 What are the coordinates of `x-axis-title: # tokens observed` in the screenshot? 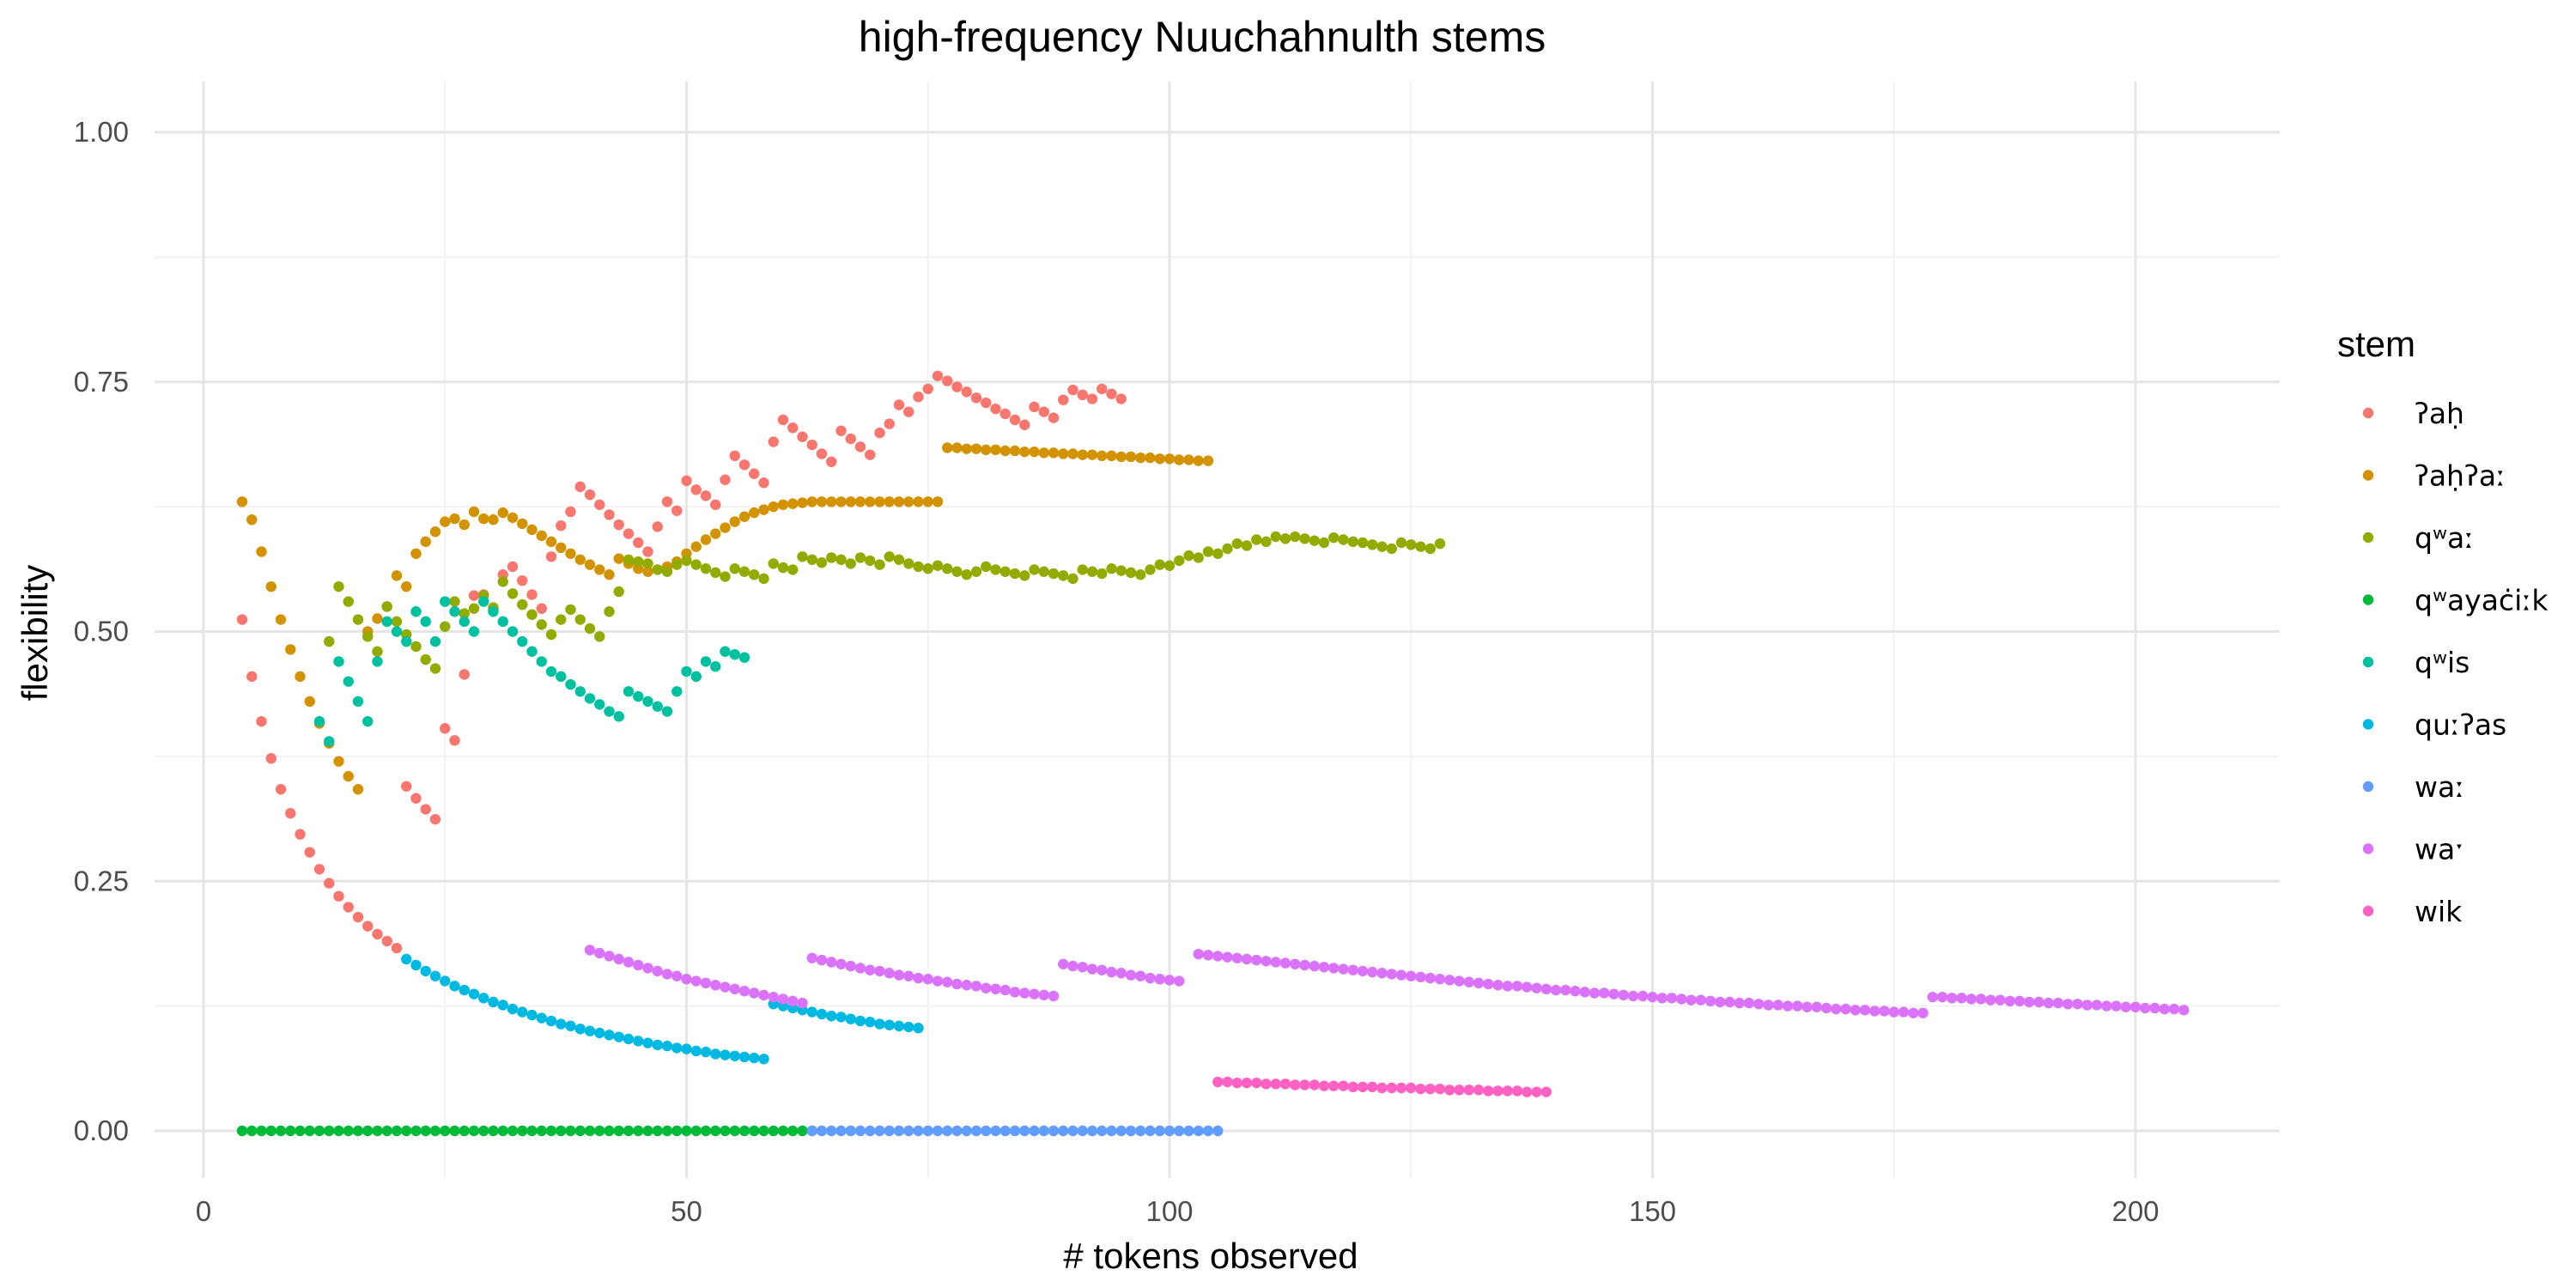 It's located at (1210, 1256).